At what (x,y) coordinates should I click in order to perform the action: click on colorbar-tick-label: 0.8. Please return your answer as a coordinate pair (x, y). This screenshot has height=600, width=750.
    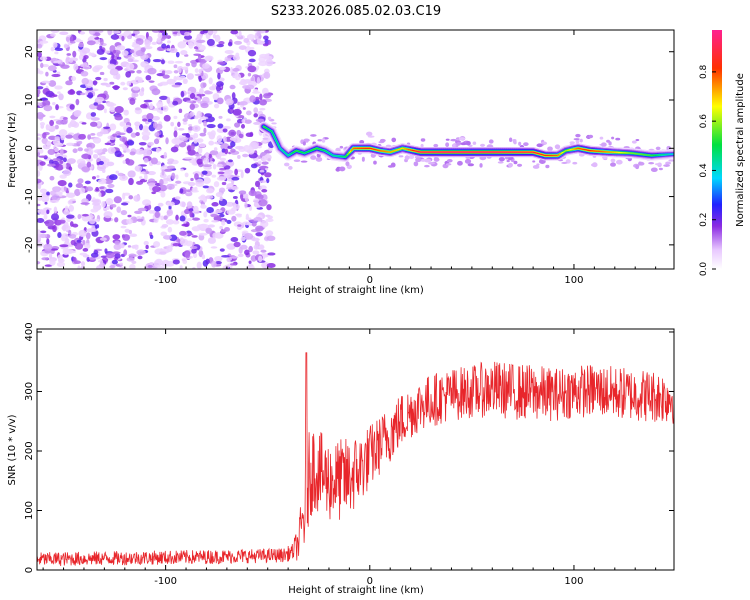
    Looking at the image, I should click on (704, 71).